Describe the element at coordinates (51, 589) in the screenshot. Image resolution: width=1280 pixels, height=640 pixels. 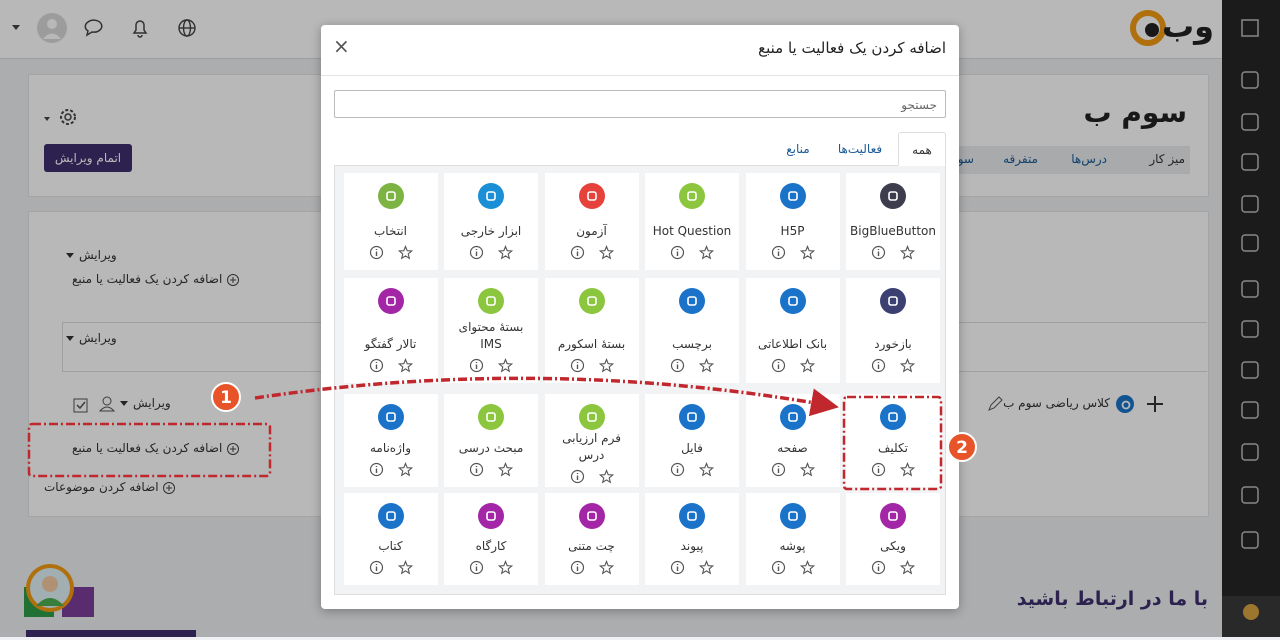
I see `support-avatar` at that location.